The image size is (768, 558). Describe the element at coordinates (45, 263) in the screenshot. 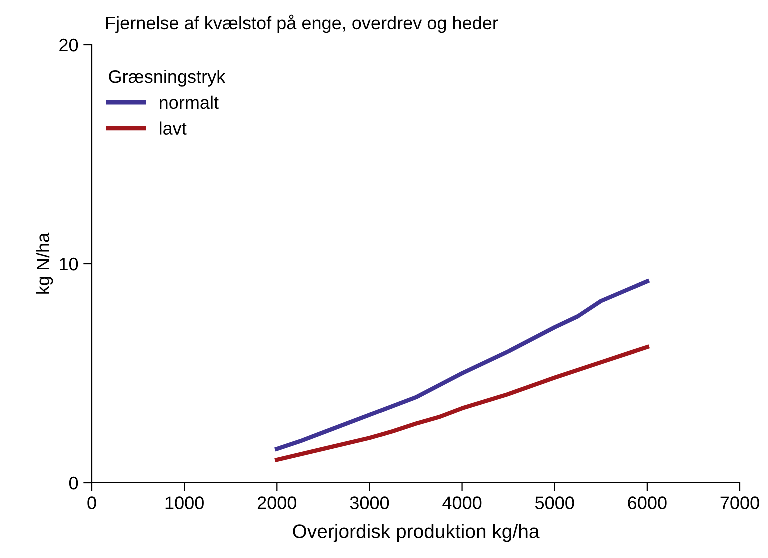

I see `y-axis-title: kg N/ha` at that location.